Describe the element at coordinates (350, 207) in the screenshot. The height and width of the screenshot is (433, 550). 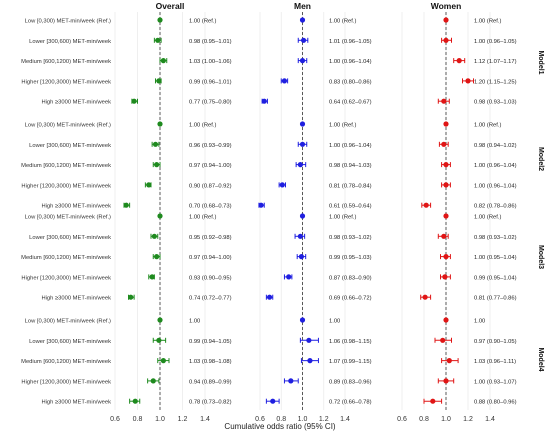
I see `or-value-label: 0.61 (0.59–0.64)` at that location.